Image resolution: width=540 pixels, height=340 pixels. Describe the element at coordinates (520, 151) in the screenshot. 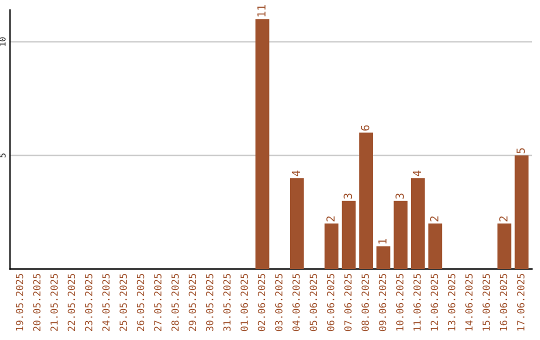

I see `data-label: 5` at that location.